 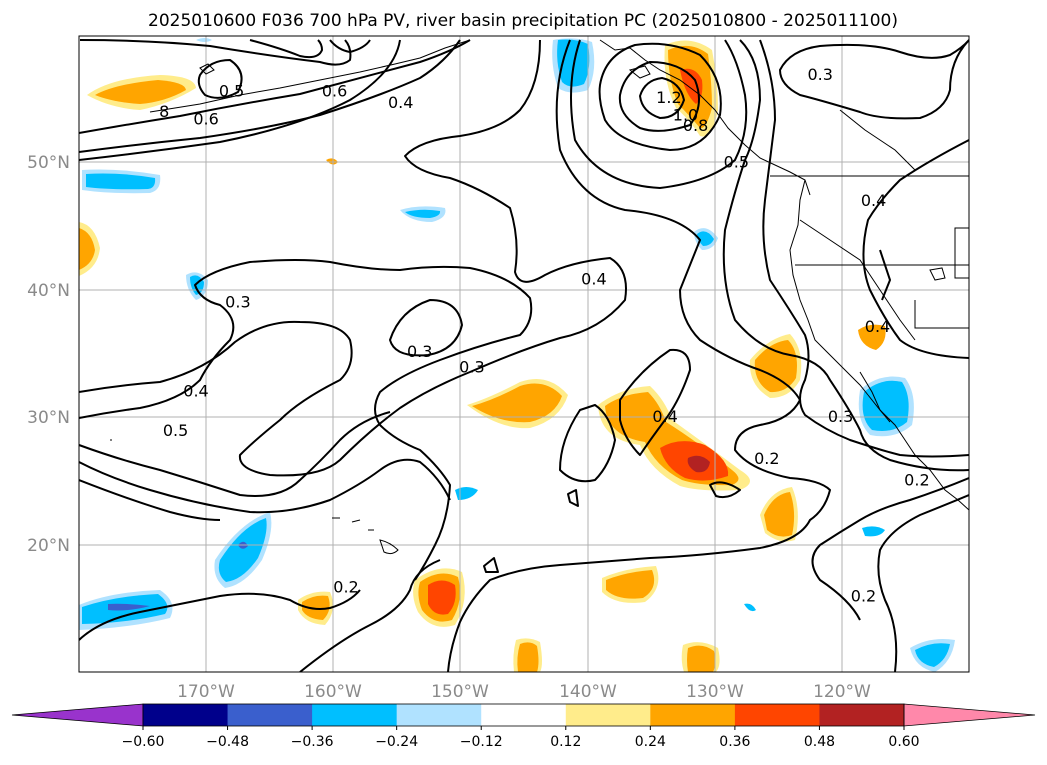 I want to click on contour-label: 1.2, so click(x=668, y=97).